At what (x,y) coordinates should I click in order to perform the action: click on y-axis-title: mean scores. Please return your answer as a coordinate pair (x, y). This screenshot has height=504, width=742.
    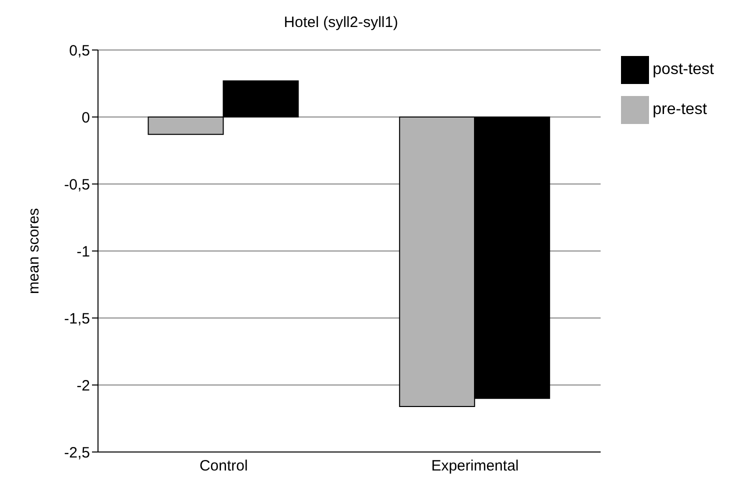
    Looking at the image, I should click on (33, 251).